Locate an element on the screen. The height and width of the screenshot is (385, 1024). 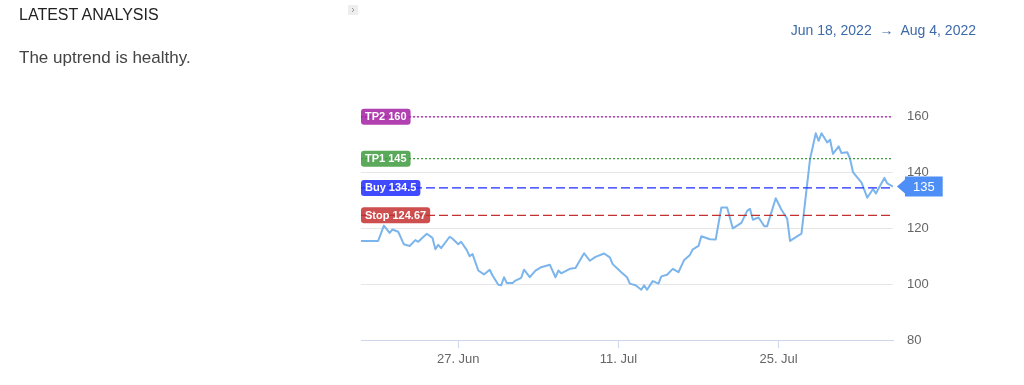
y-tick-label: 120 is located at coordinates (918, 227).